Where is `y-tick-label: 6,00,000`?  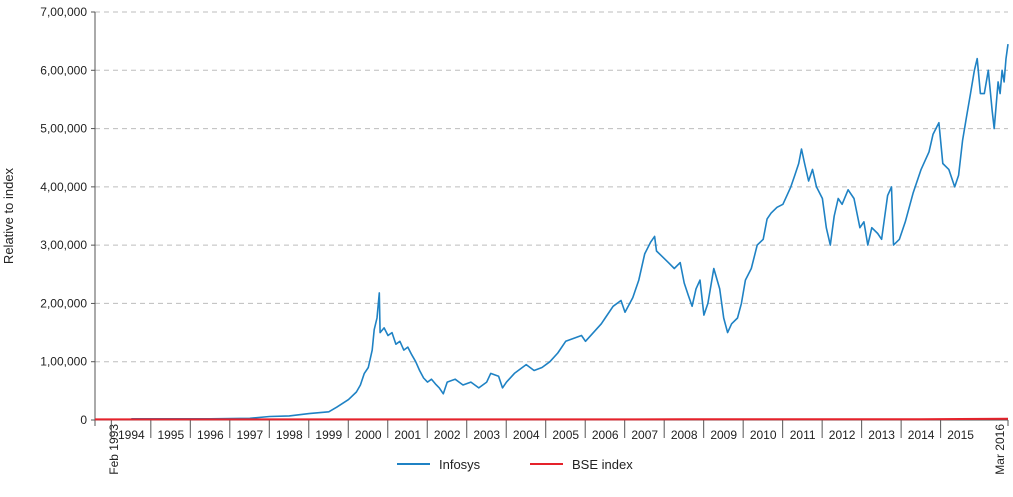 y-tick-label: 6,00,000 is located at coordinates (63, 70).